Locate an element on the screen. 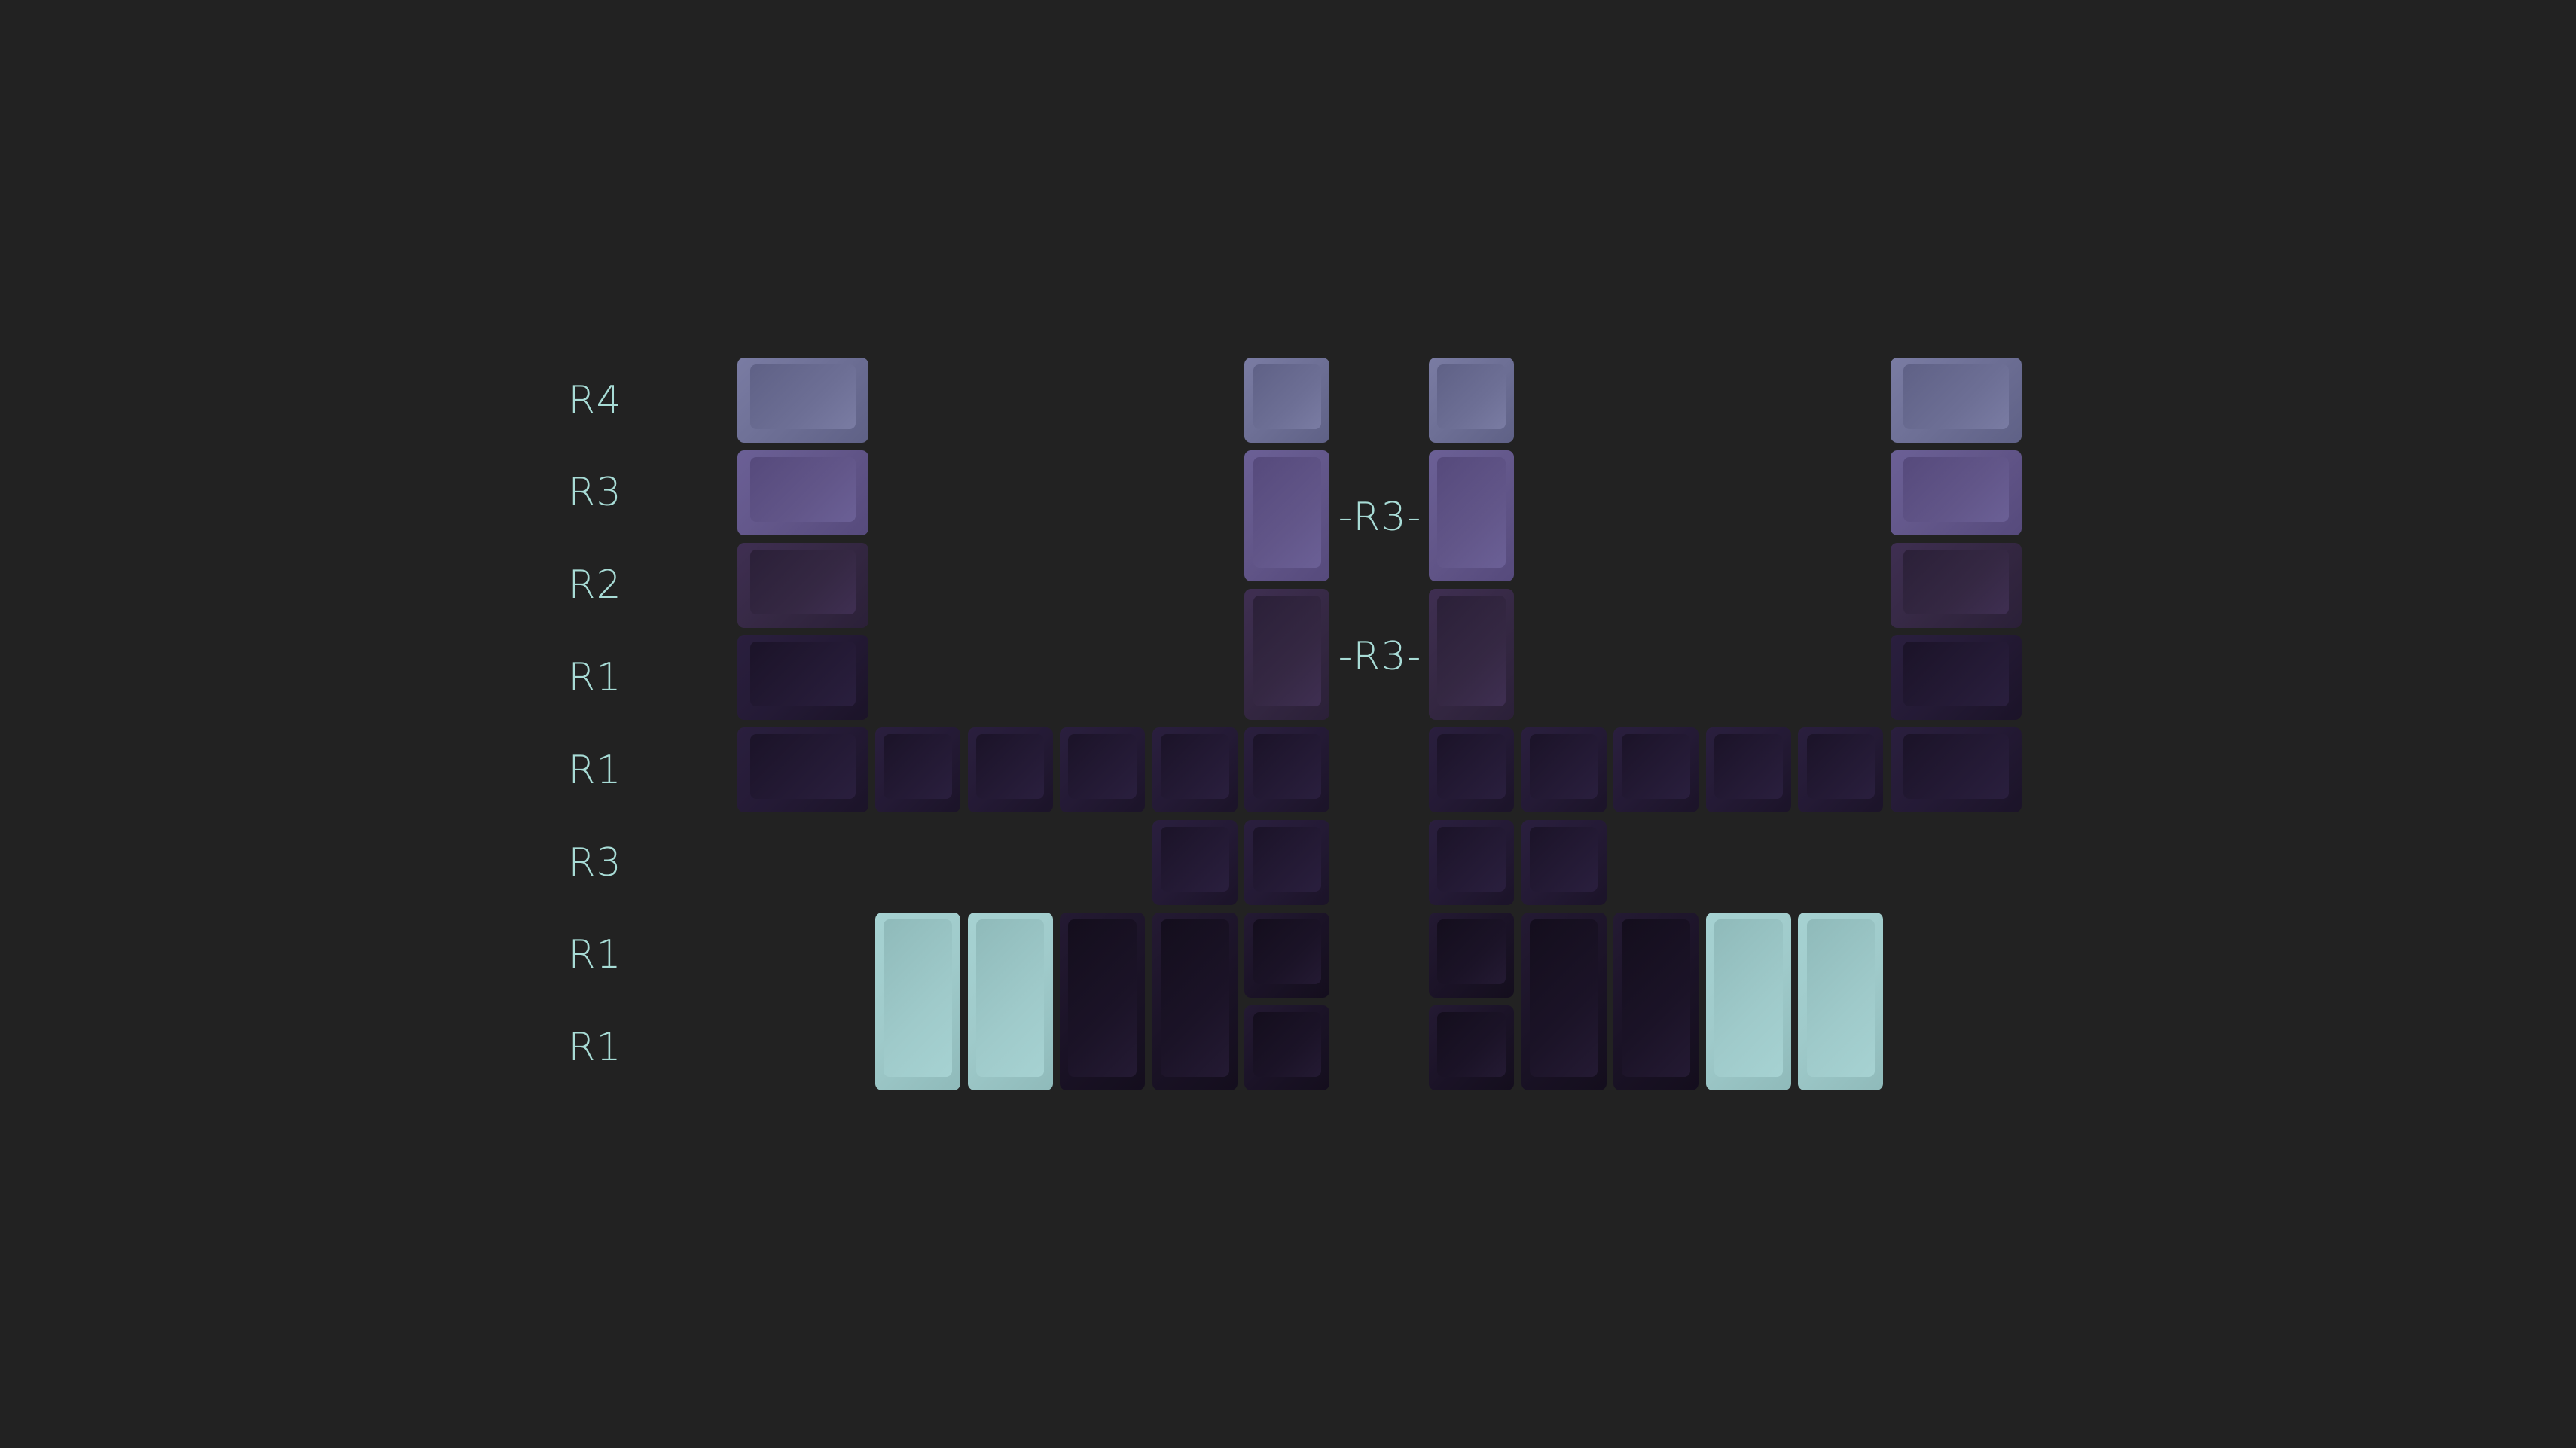 The width and height of the screenshot is (2576, 1448). row-label: R4 is located at coordinates (595, 400).